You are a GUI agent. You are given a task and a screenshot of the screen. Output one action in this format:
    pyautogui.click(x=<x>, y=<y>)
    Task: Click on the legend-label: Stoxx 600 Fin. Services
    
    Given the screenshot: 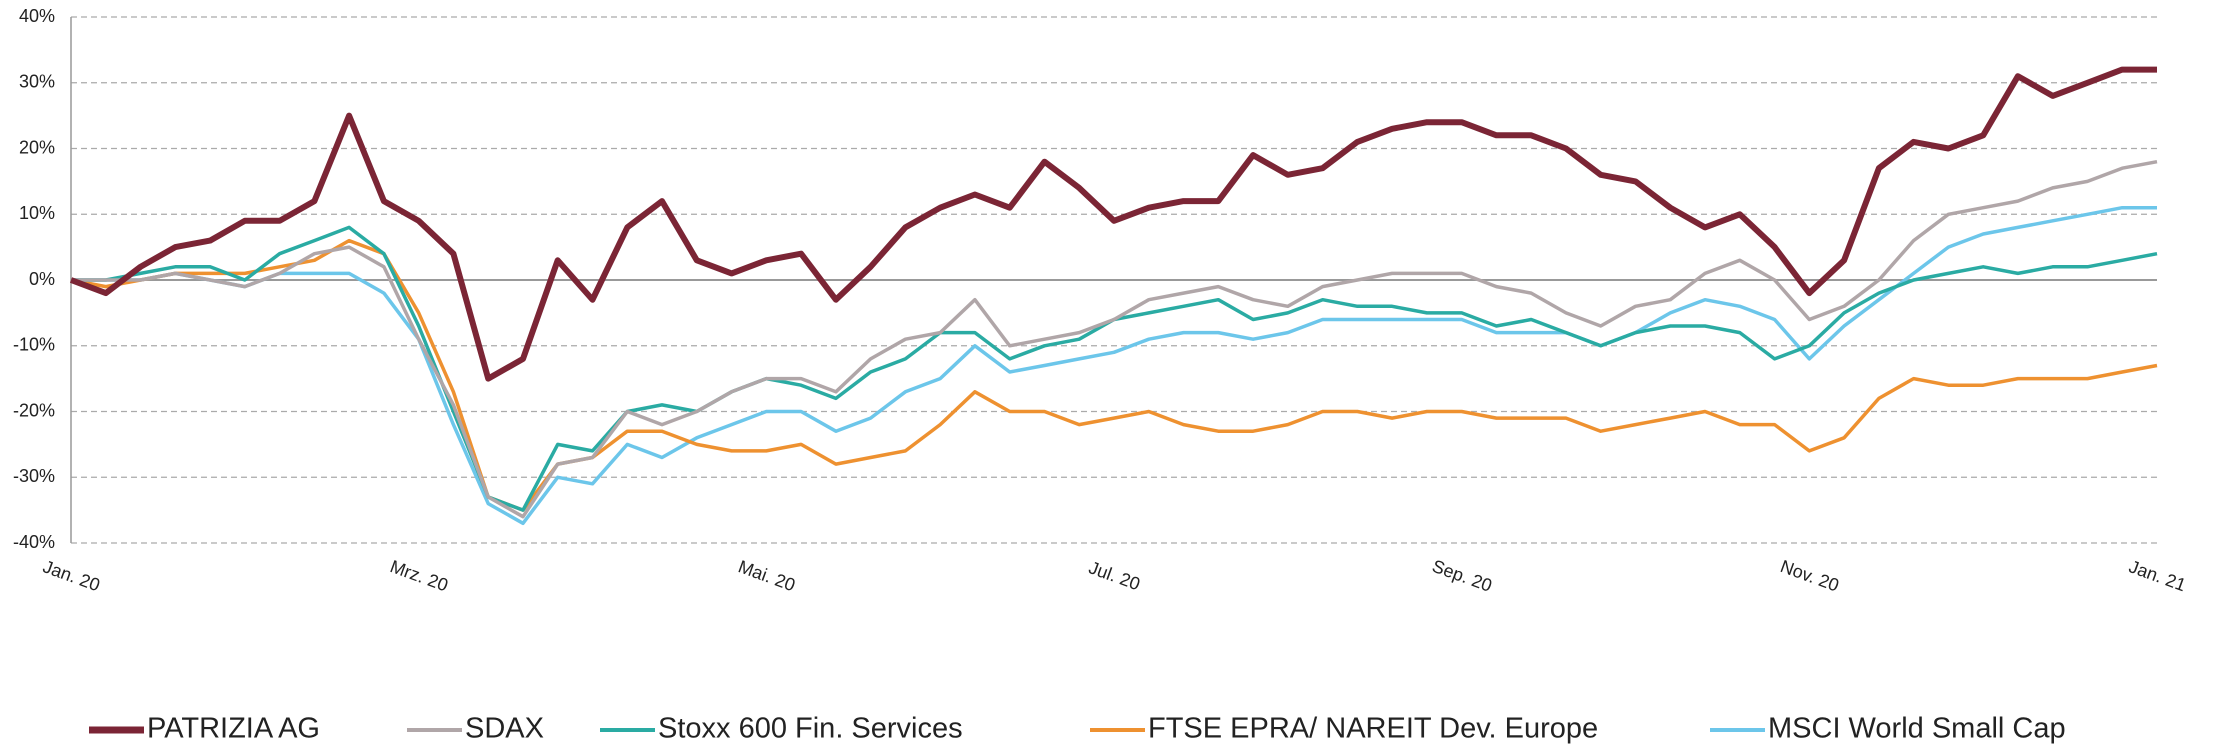 What is the action you would take?
    pyautogui.click(x=810, y=729)
    